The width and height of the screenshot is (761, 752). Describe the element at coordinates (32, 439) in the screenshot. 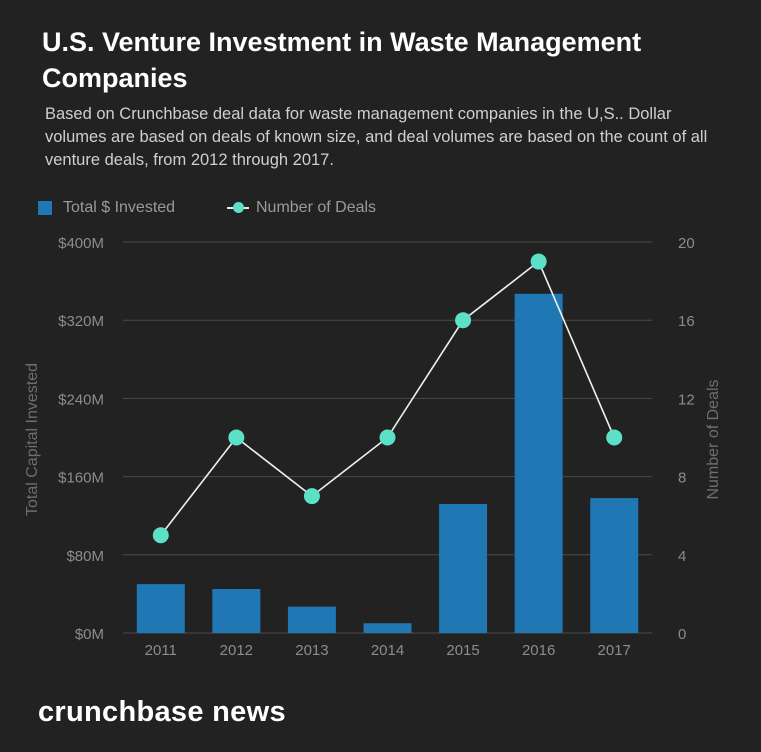

I see `y-axis-title: Total Capital Invested` at that location.